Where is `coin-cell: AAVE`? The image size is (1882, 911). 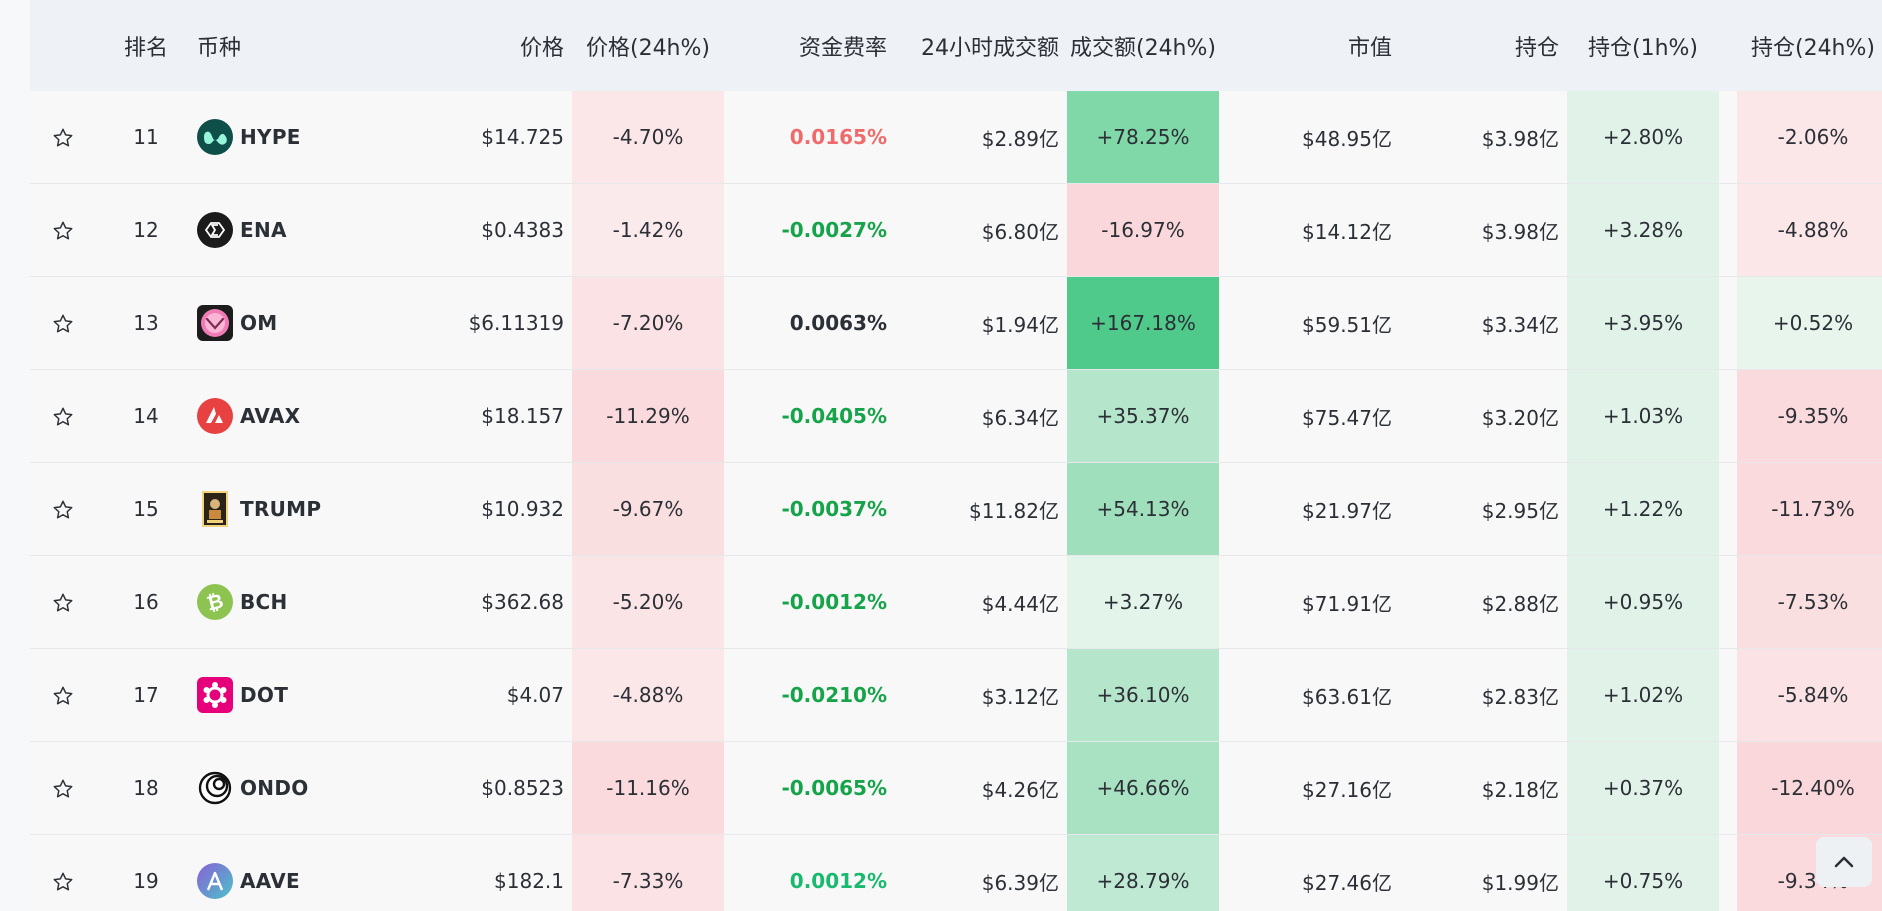 coin-cell: AAVE is located at coordinates (292, 872).